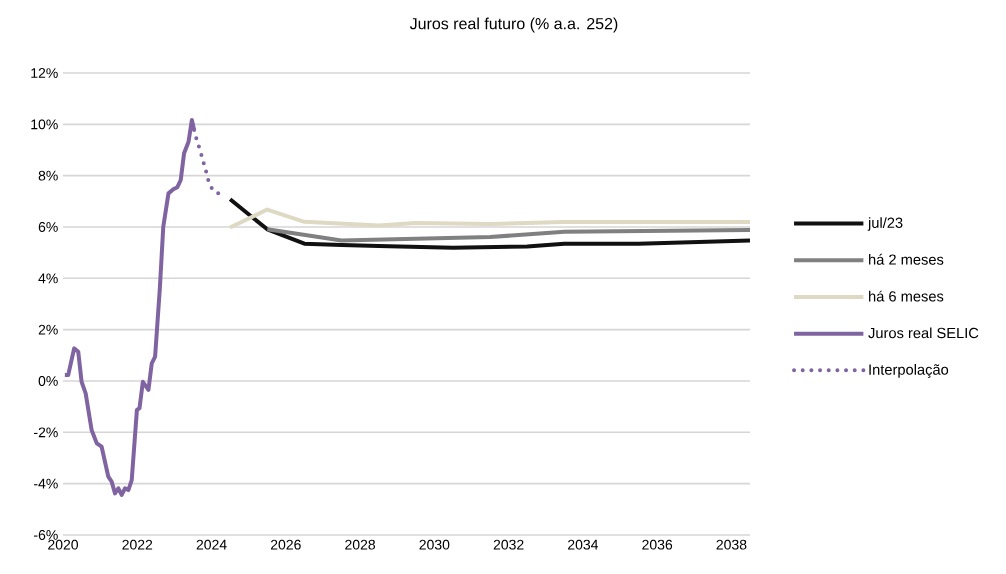  I want to click on x-tick-label: 2038, so click(731, 544).